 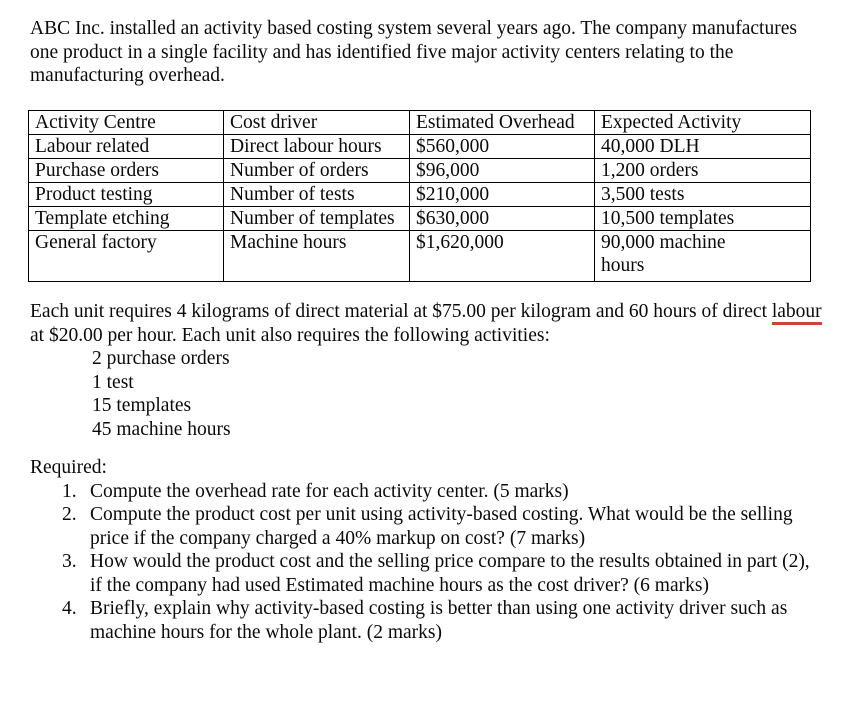 What do you see at coordinates (702, 170) in the screenshot?
I see `cell-expected-activity: 1,200 orders` at bounding box center [702, 170].